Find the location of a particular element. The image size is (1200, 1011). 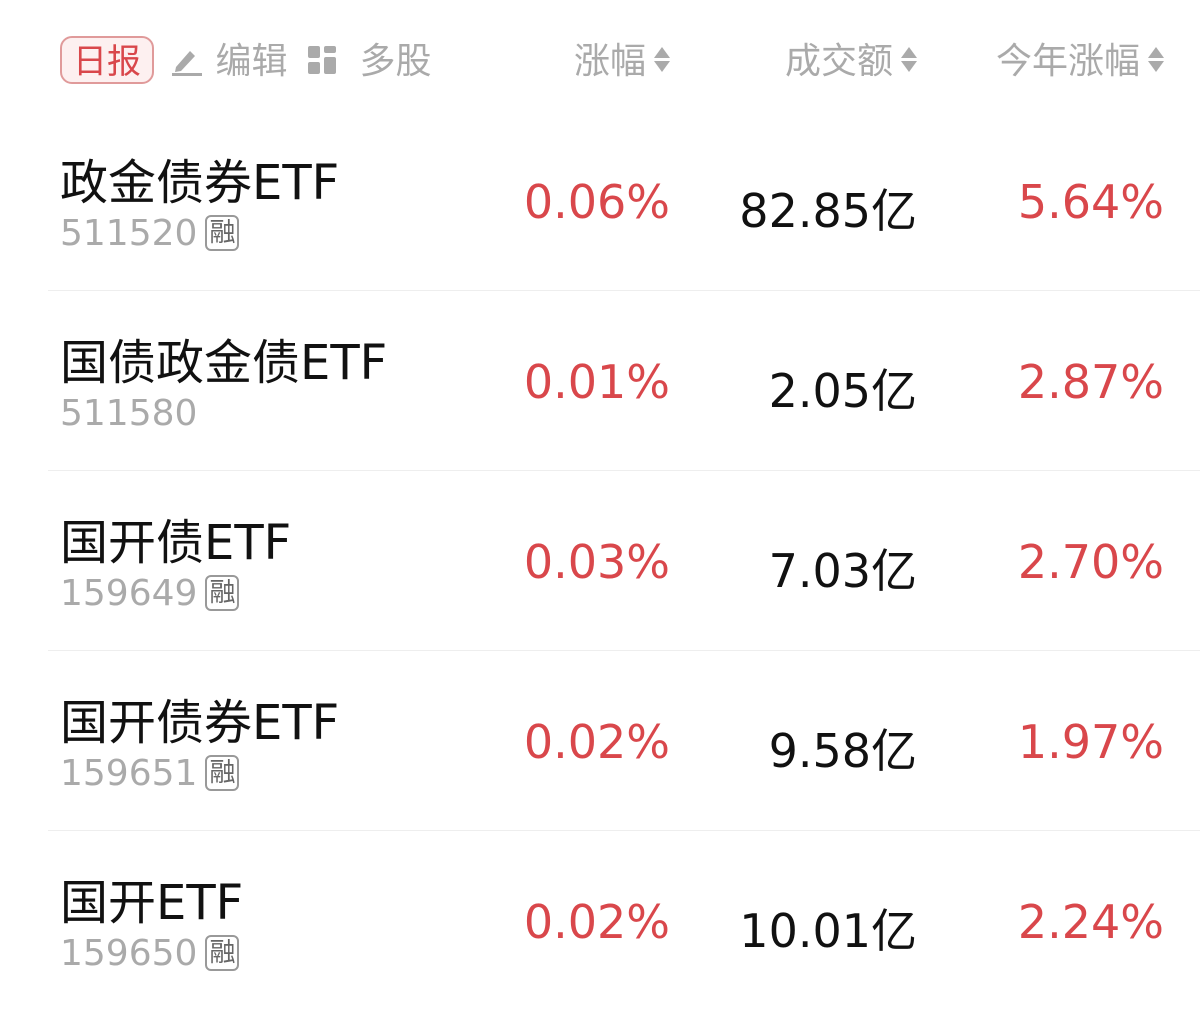

fund-name: 国债政金债ETF is located at coordinates (224, 363).